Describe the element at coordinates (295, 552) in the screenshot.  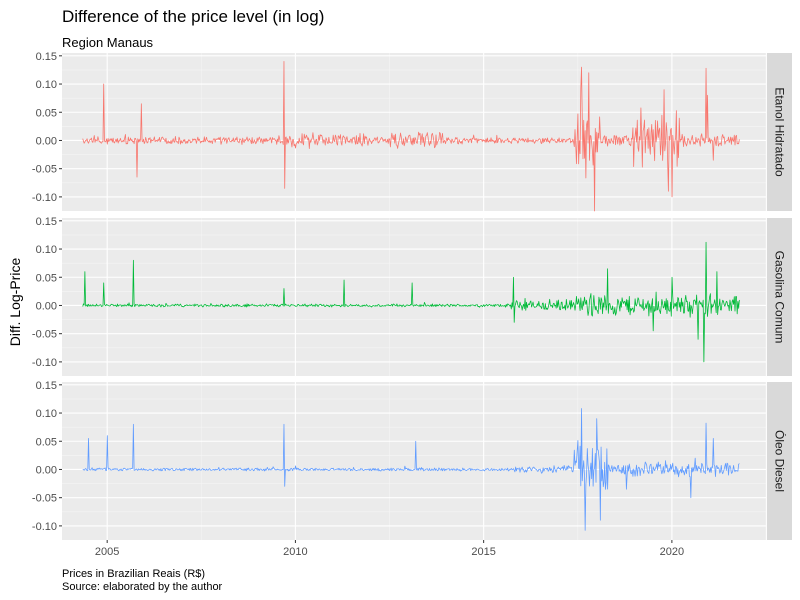
I see `x-tick-label: 2010` at that location.